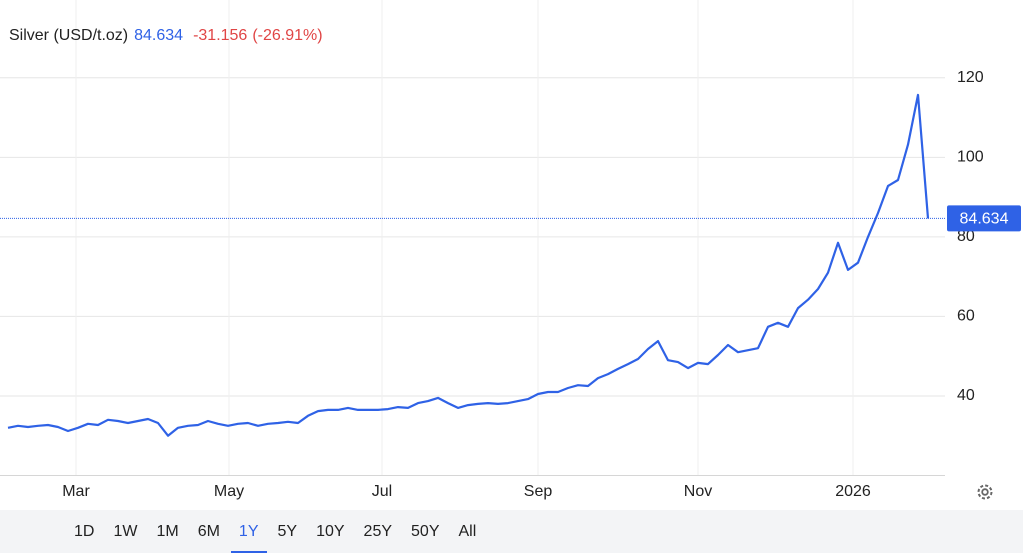 The image size is (1023, 553). Describe the element at coordinates (208, 531) in the screenshot. I see `period-tab: 6M` at that location.